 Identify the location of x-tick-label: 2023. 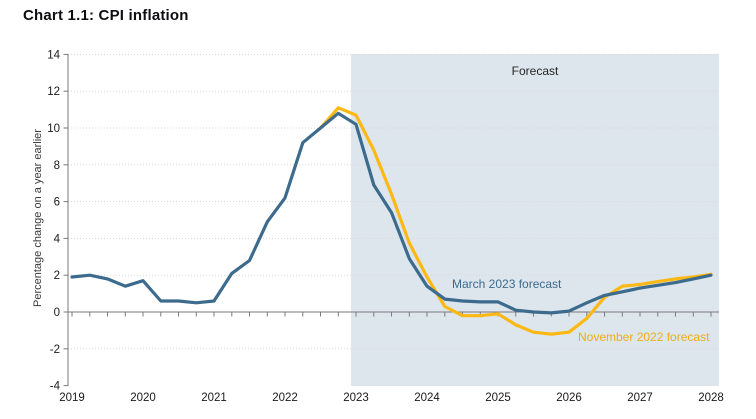
(356, 398).